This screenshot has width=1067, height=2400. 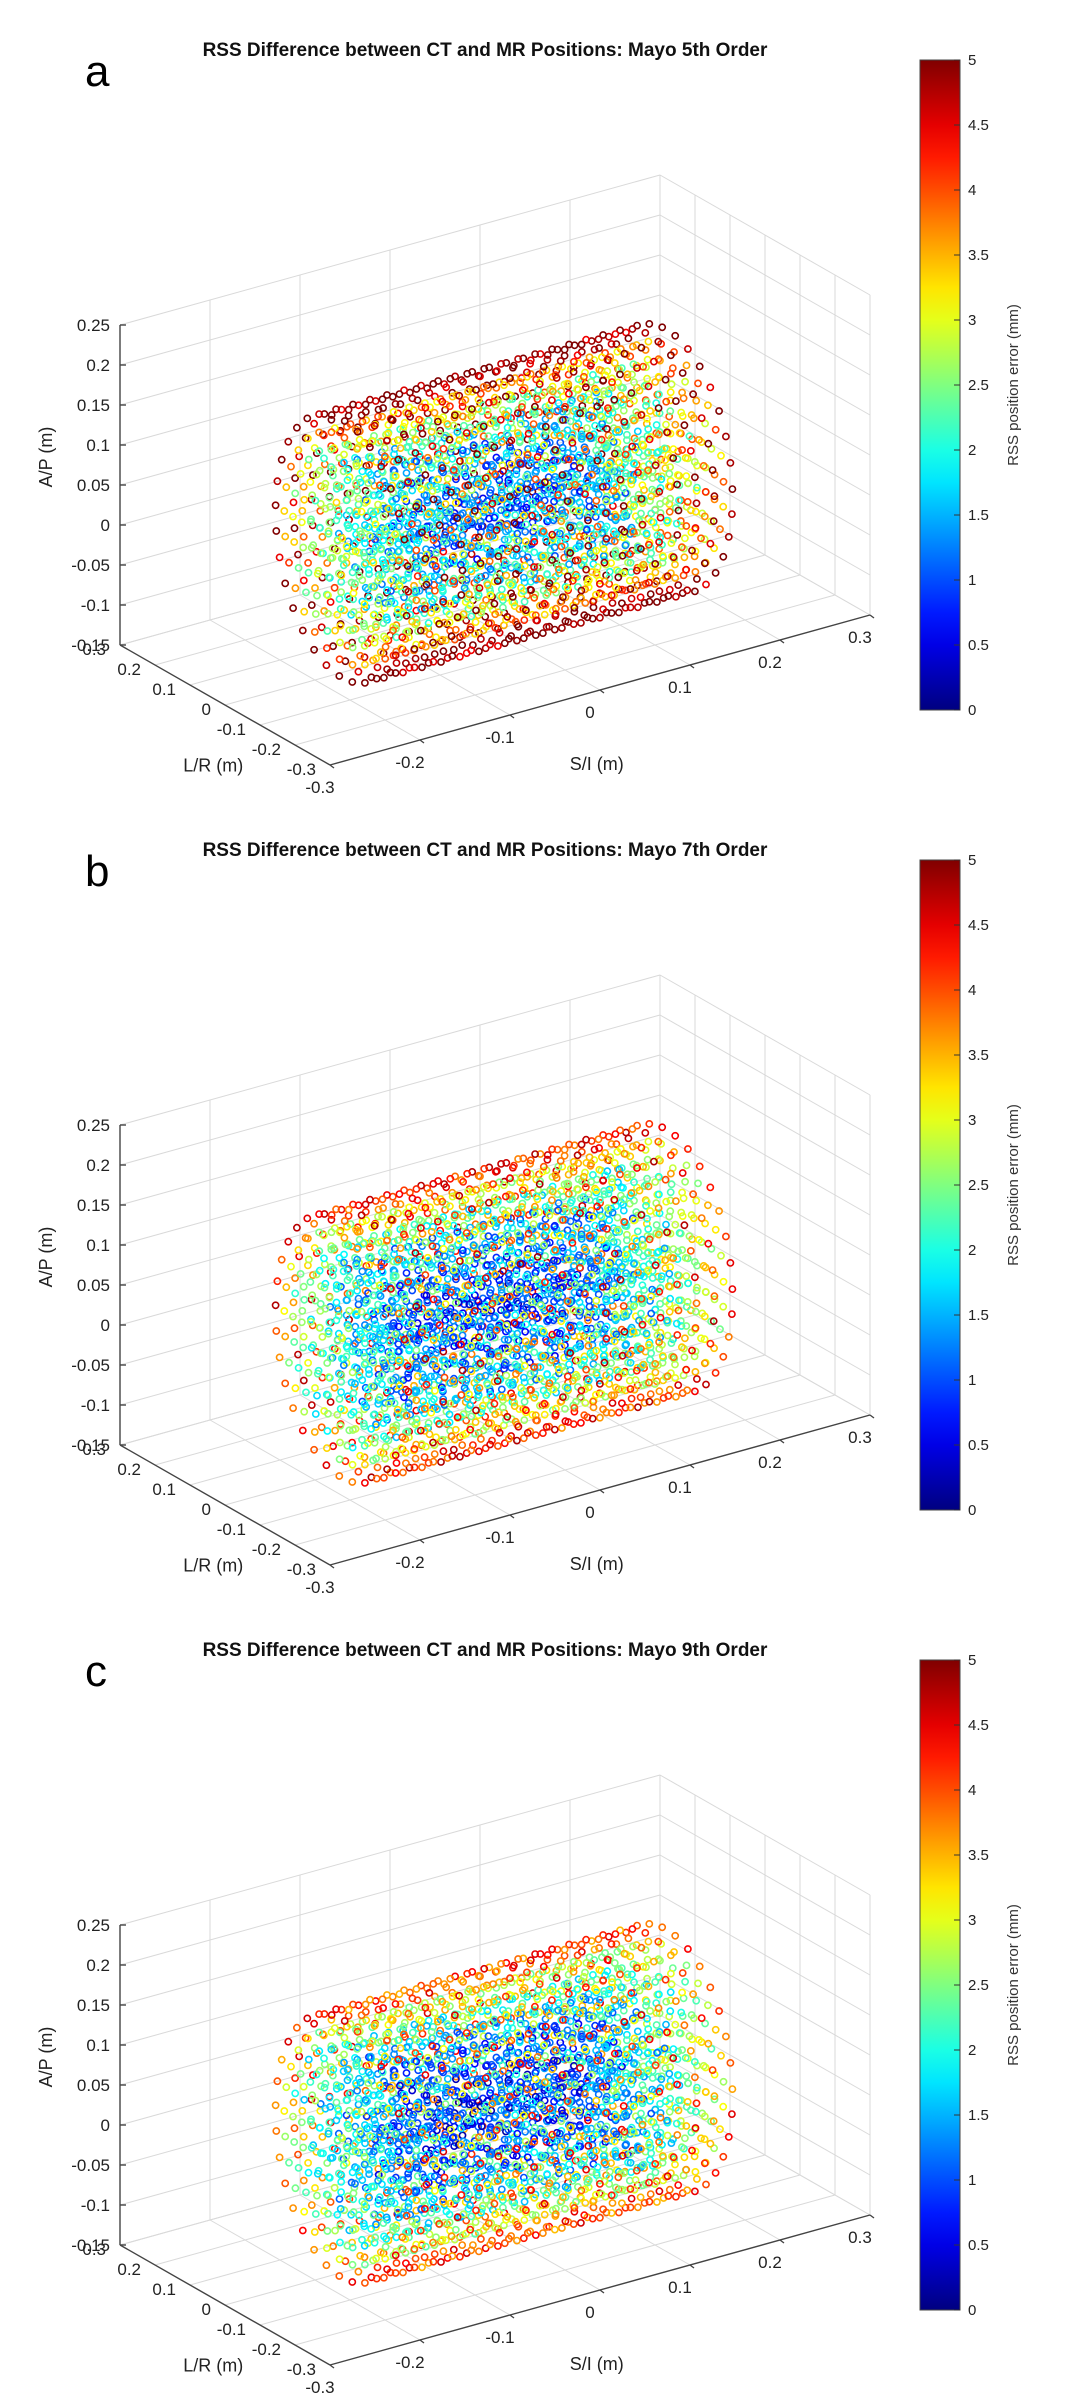 What do you see at coordinates (97, 871) in the screenshot?
I see `panel-label: b` at bounding box center [97, 871].